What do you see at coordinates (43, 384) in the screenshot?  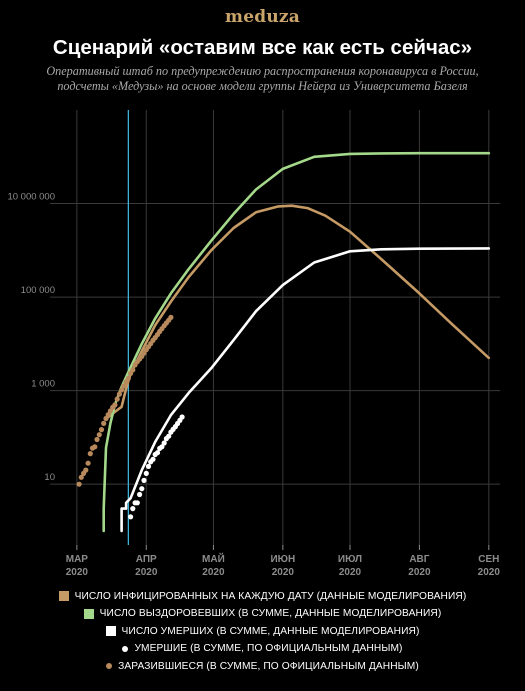 I see `y-tick-label: 1 000` at bounding box center [43, 384].